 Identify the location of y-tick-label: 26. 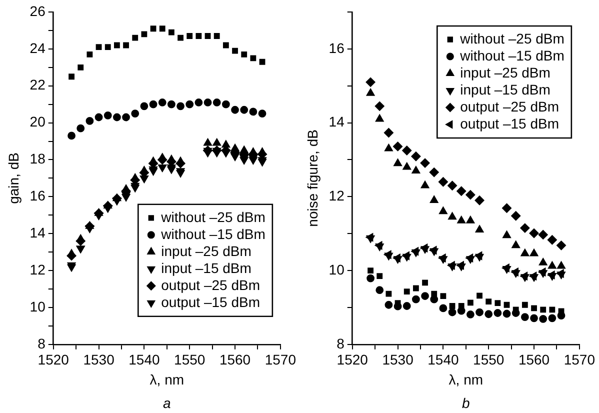
(38, 10).